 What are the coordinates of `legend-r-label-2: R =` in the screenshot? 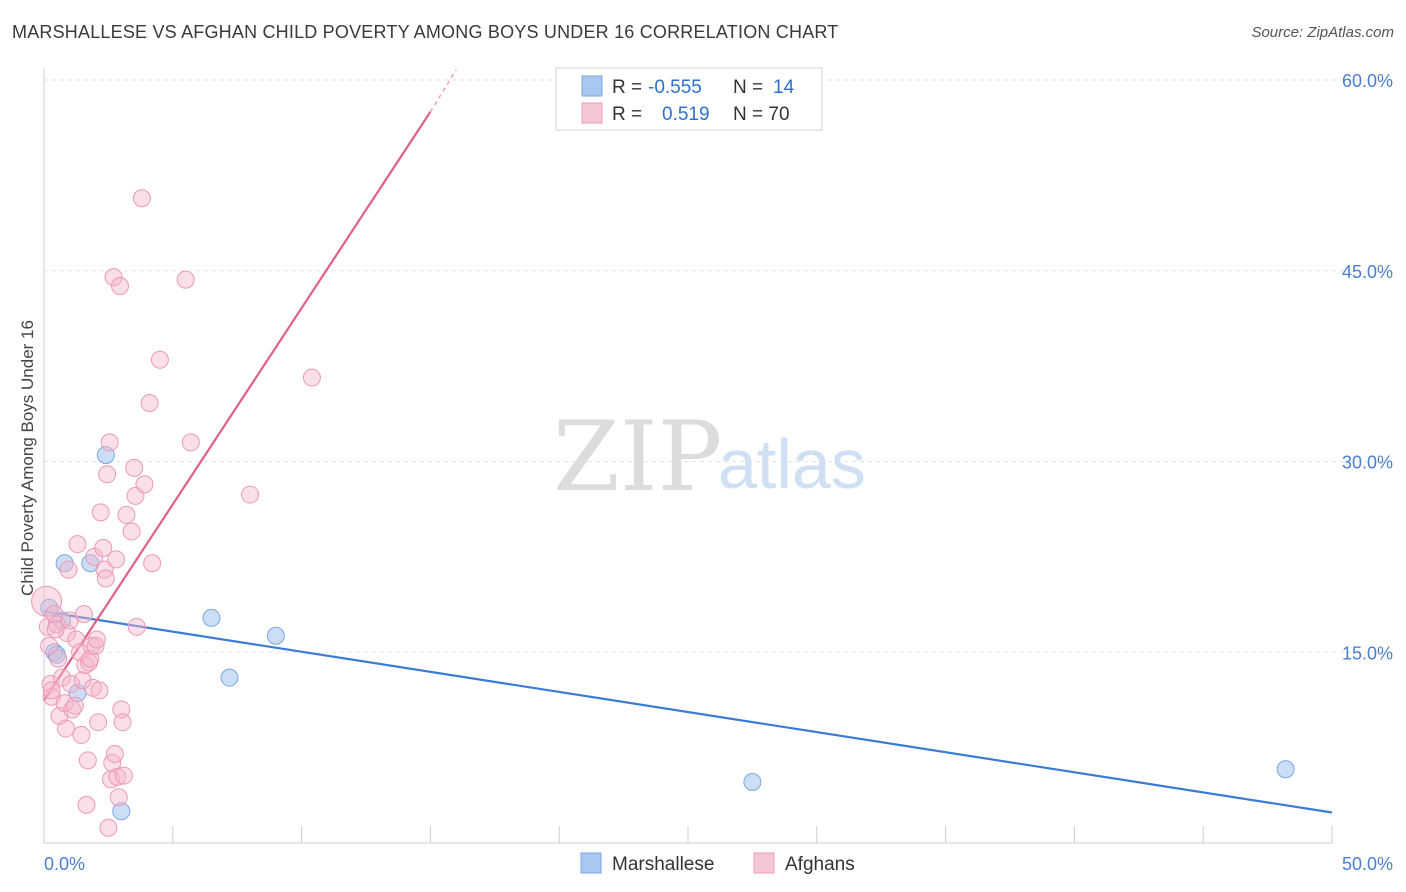 It's located at (627, 114).